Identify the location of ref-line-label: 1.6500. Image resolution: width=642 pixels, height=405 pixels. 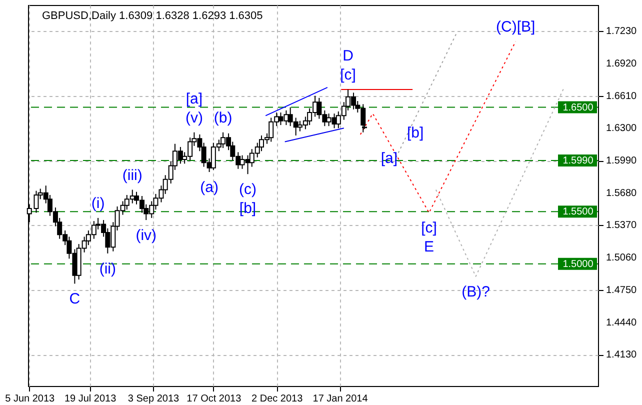
(578, 108).